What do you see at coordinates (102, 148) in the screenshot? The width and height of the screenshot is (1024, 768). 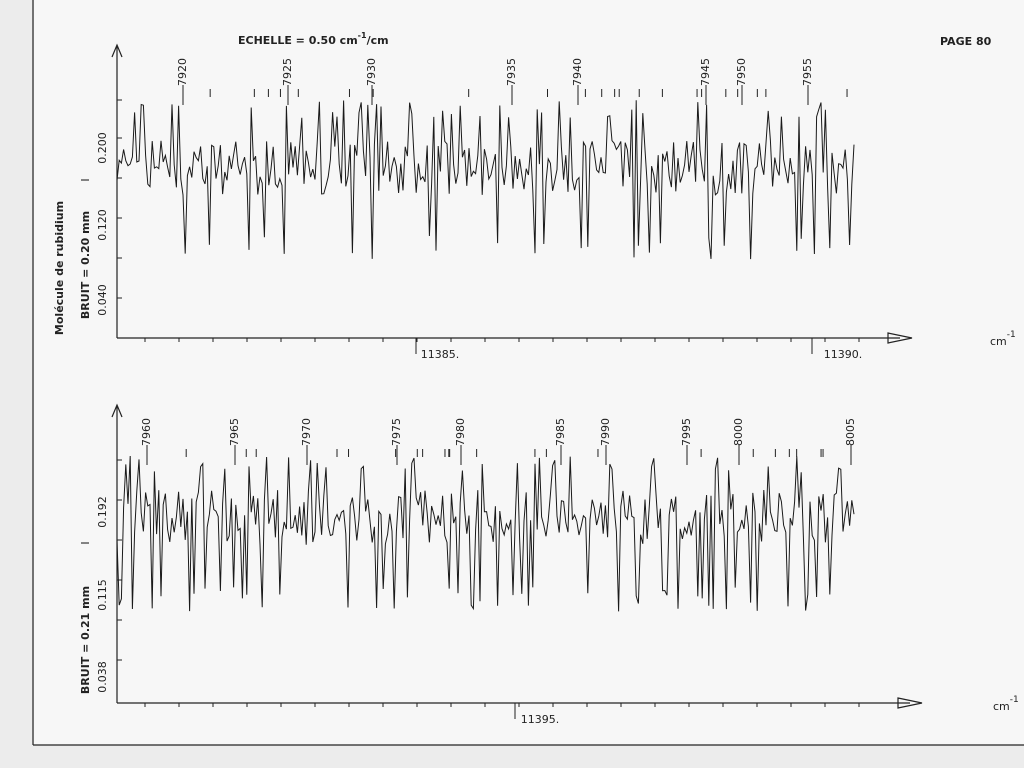 I see `y-label: 0.200` at bounding box center [102, 148].